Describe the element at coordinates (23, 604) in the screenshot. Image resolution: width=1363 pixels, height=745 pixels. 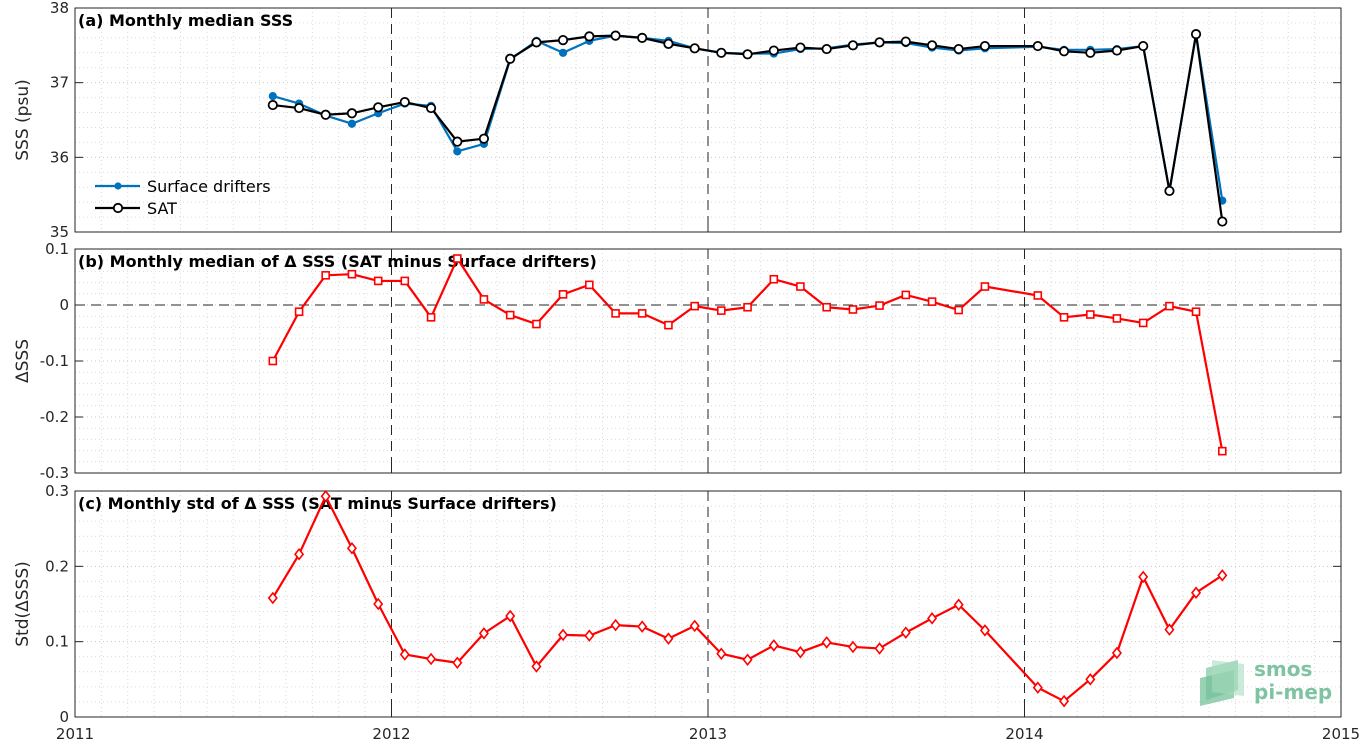
I see `panel-c-ylabel: Std(ΔSSS)` at that location.